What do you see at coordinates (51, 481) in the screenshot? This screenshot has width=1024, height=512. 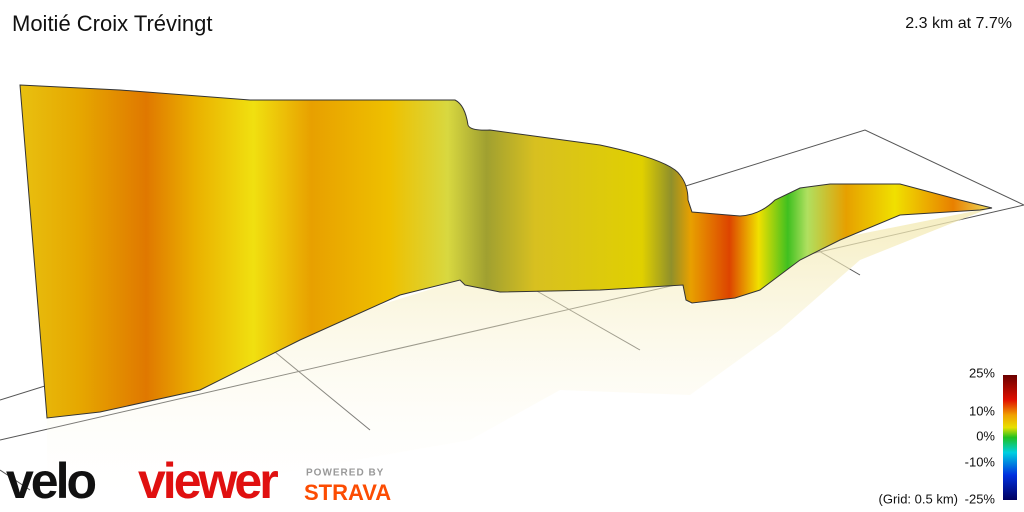 I see `logo-velo: velo` at bounding box center [51, 481].